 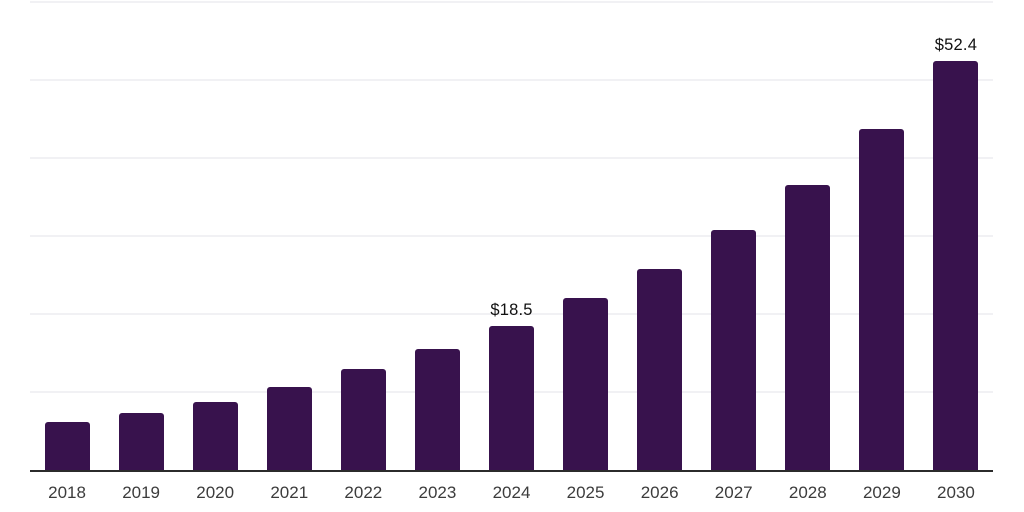 What do you see at coordinates (585, 492) in the screenshot?
I see `x-tick-label: 2025` at bounding box center [585, 492].